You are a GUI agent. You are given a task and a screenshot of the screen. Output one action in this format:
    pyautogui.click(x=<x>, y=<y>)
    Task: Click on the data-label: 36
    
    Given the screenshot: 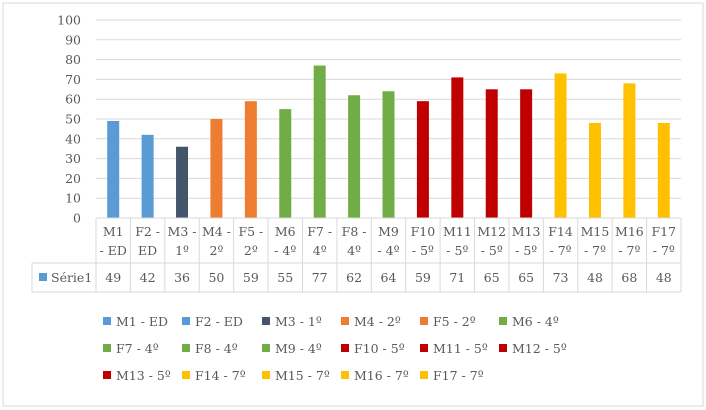 What is the action you would take?
    pyautogui.click(x=182, y=277)
    